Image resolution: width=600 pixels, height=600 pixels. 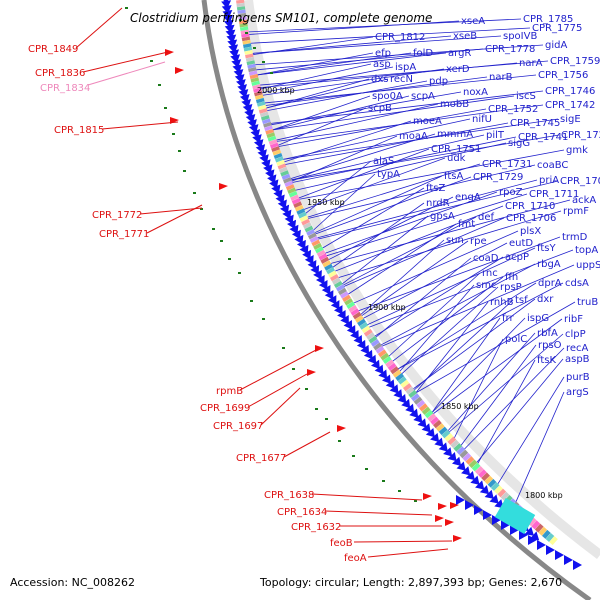 What do you see at coordinates (454, 104) in the screenshot?
I see `gene-label: mobB` at bounding box center [454, 104].